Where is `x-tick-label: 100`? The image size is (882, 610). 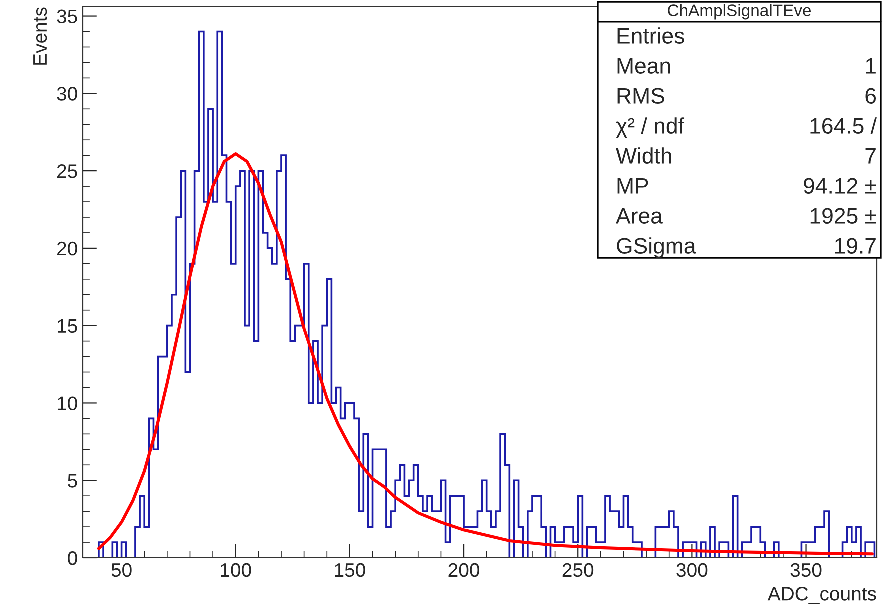
x-tick-label: 100 is located at coordinates (236, 570).